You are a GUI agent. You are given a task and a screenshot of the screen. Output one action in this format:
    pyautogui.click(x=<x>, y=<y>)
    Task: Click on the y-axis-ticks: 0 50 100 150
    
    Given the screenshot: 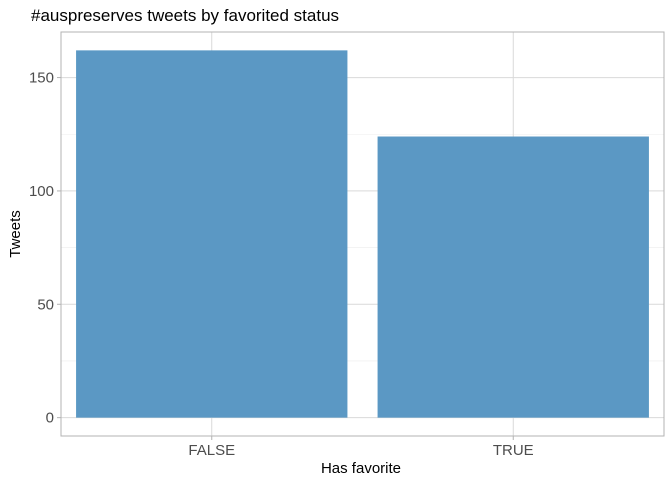 What is the action you would take?
    pyautogui.click(x=45, y=248)
    